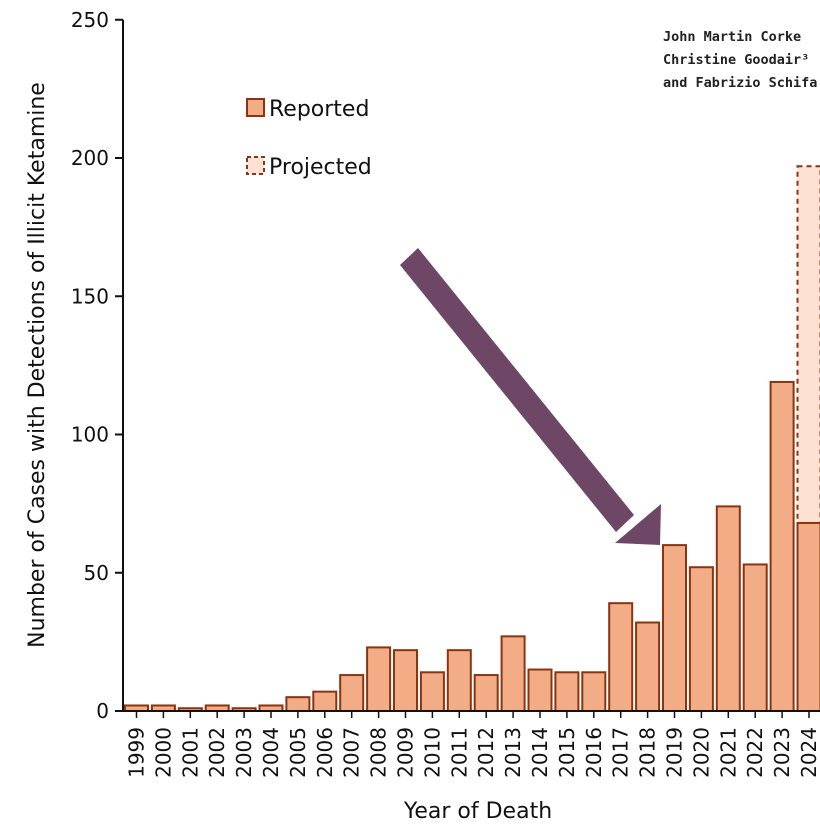 The width and height of the screenshot is (820, 825). What do you see at coordinates (648, 752) in the screenshot?
I see `x-tick-label-2018: 2018` at bounding box center [648, 752].